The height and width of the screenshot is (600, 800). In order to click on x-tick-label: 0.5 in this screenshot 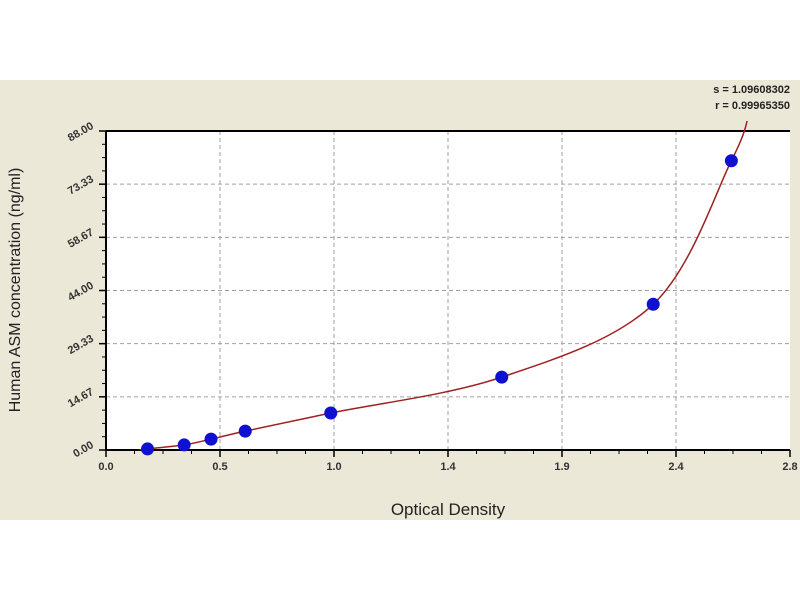, I will do `click(219, 467)`.